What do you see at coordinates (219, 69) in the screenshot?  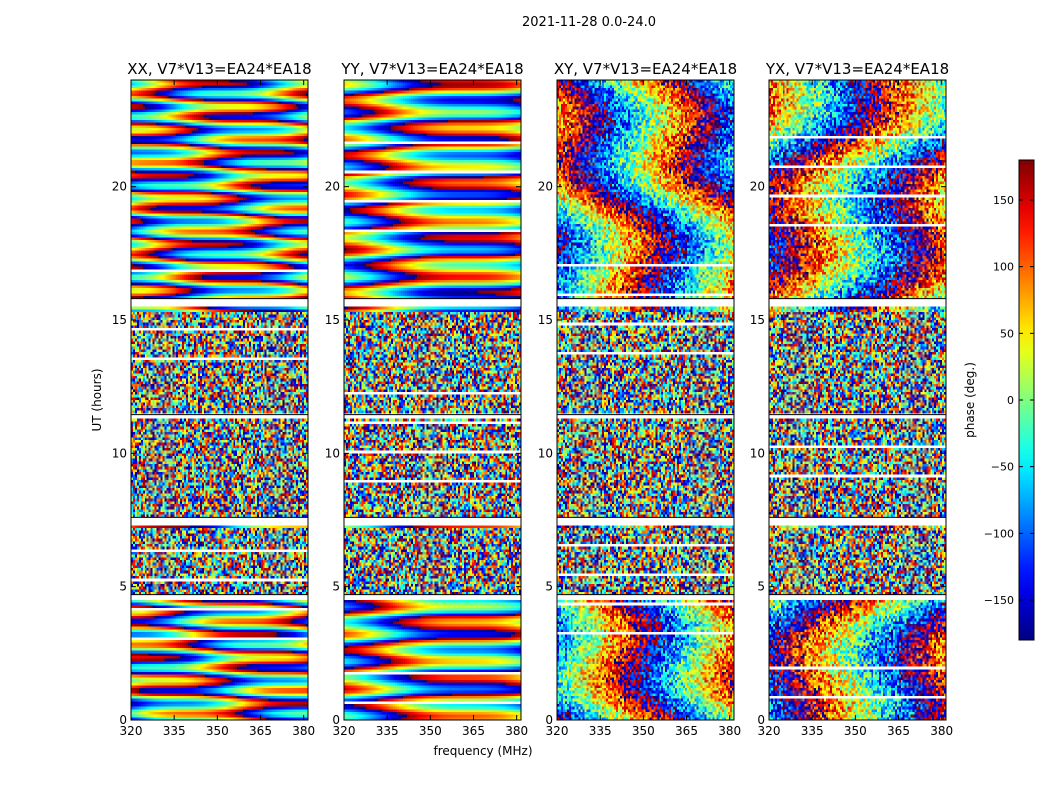 I see `panel-title: XX, V7*V13=EA24*EA18` at bounding box center [219, 69].